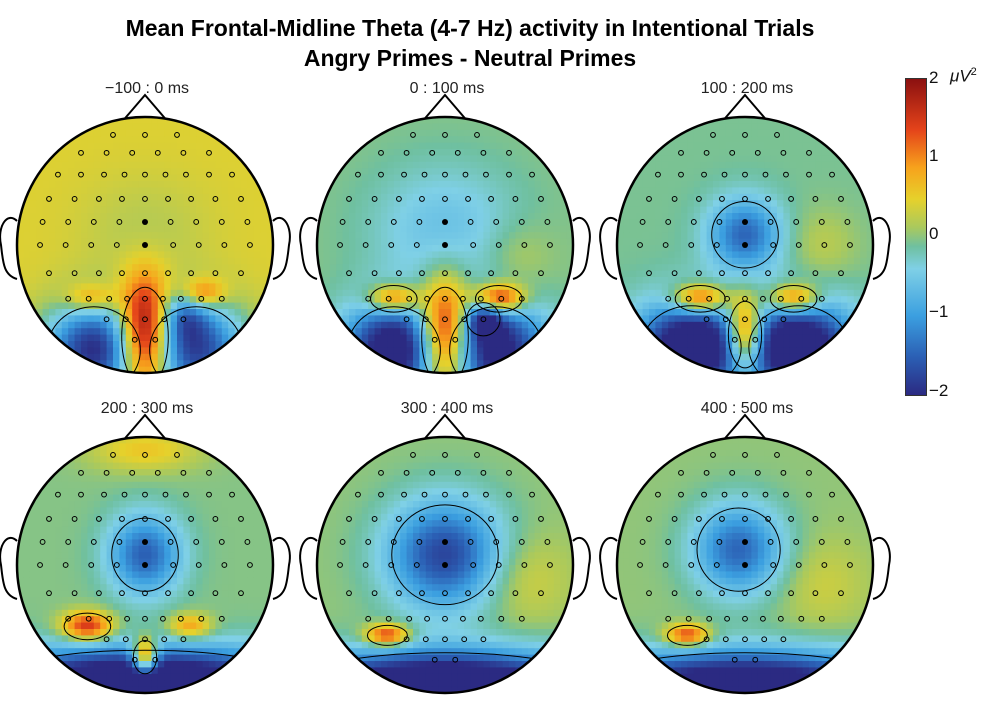 Image resolution: width=989 pixels, height=701 pixels. I want to click on colorbar-tick-label: 2, so click(934, 77).